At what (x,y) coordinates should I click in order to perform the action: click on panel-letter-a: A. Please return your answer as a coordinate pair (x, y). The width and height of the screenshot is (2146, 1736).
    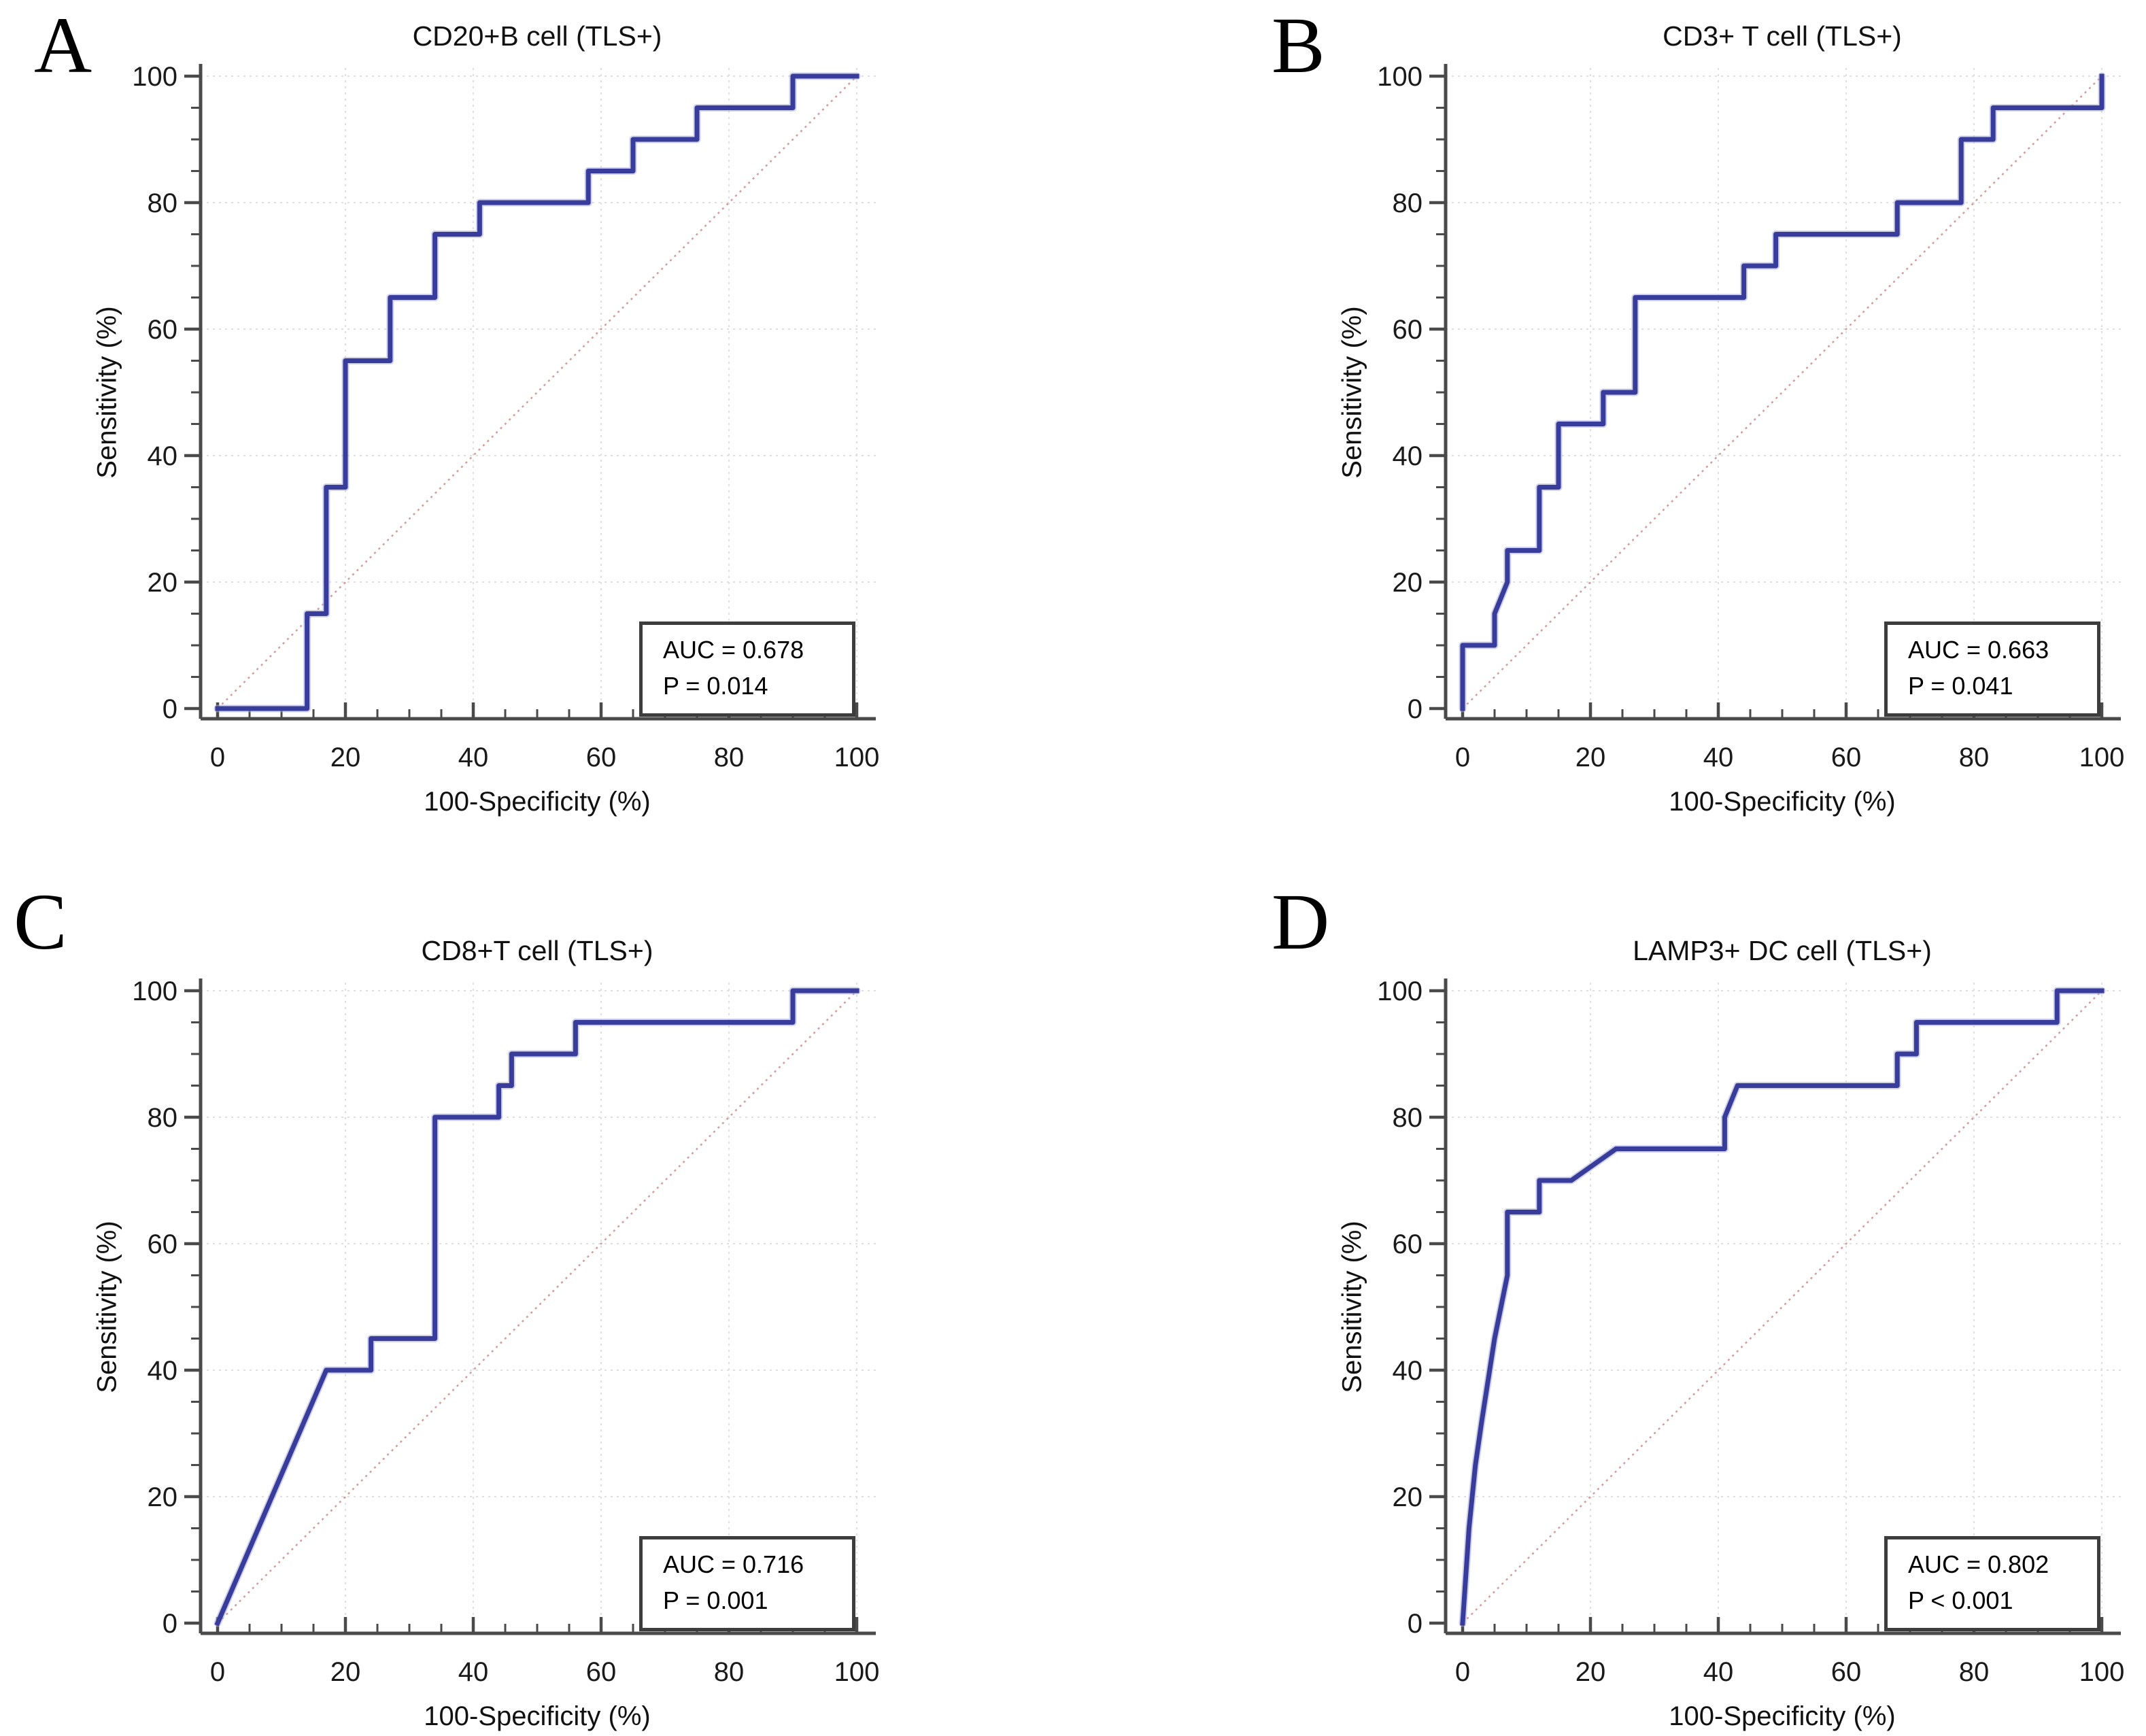
    Looking at the image, I should click on (63, 45).